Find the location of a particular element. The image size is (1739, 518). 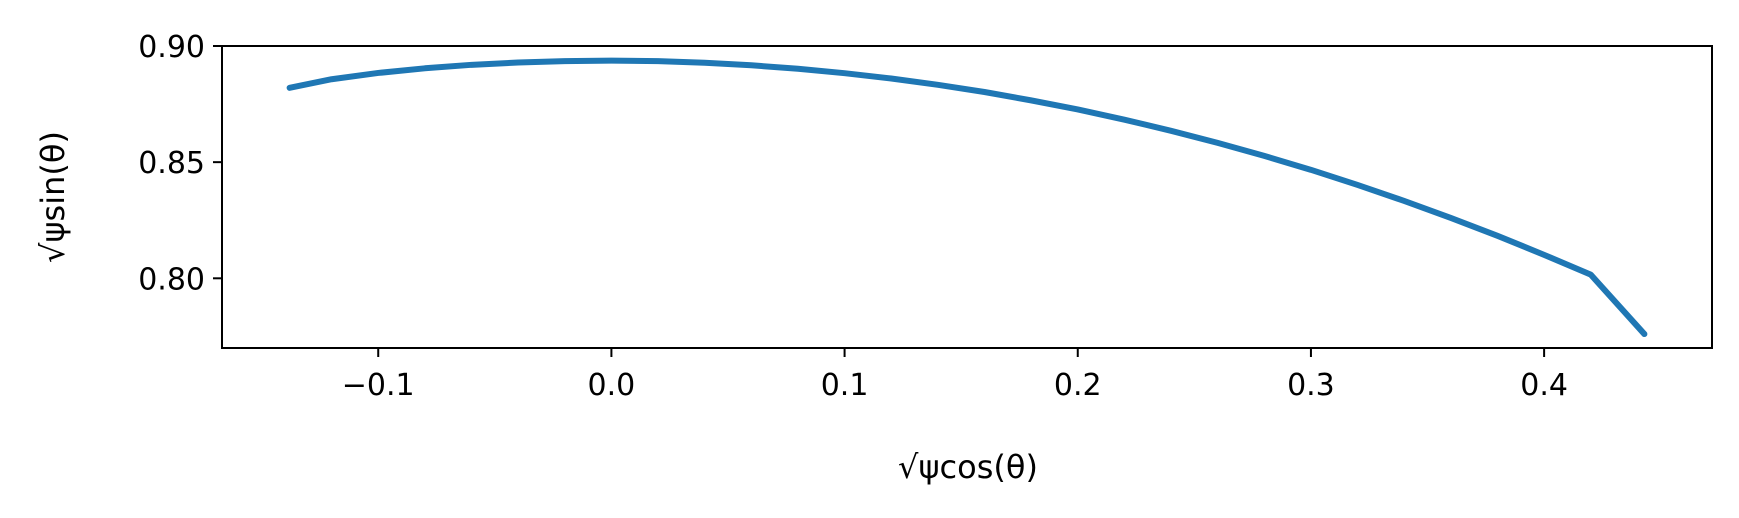

x-tick-label: 0.1 is located at coordinates (845, 385).